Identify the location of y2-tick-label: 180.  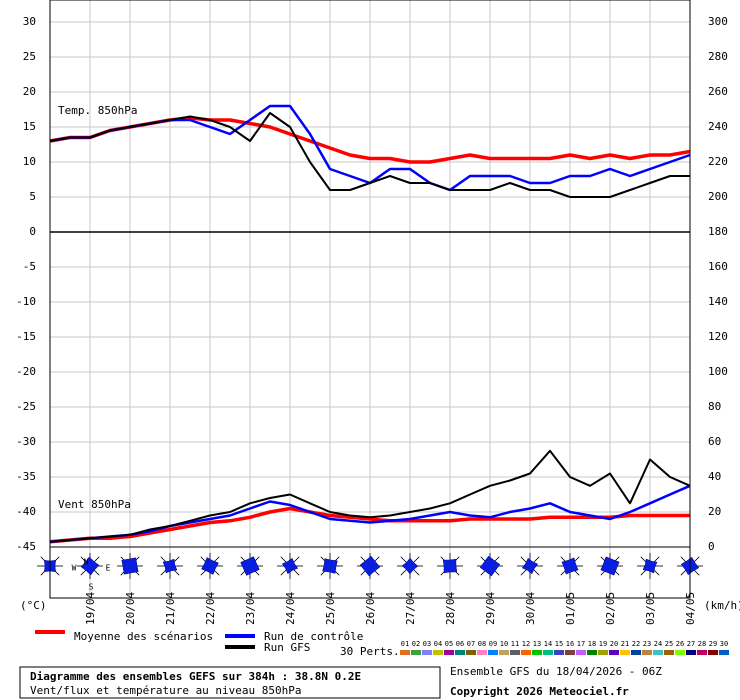
(718, 231).